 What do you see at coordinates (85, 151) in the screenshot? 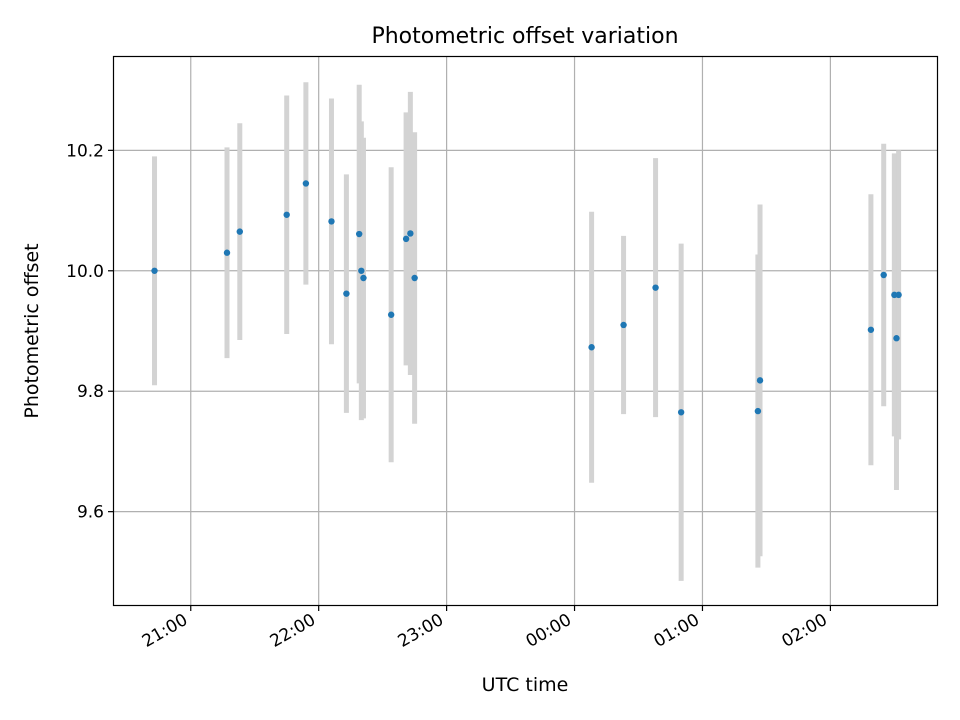
I see `y-tick-label: 10.2` at bounding box center [85, 151].